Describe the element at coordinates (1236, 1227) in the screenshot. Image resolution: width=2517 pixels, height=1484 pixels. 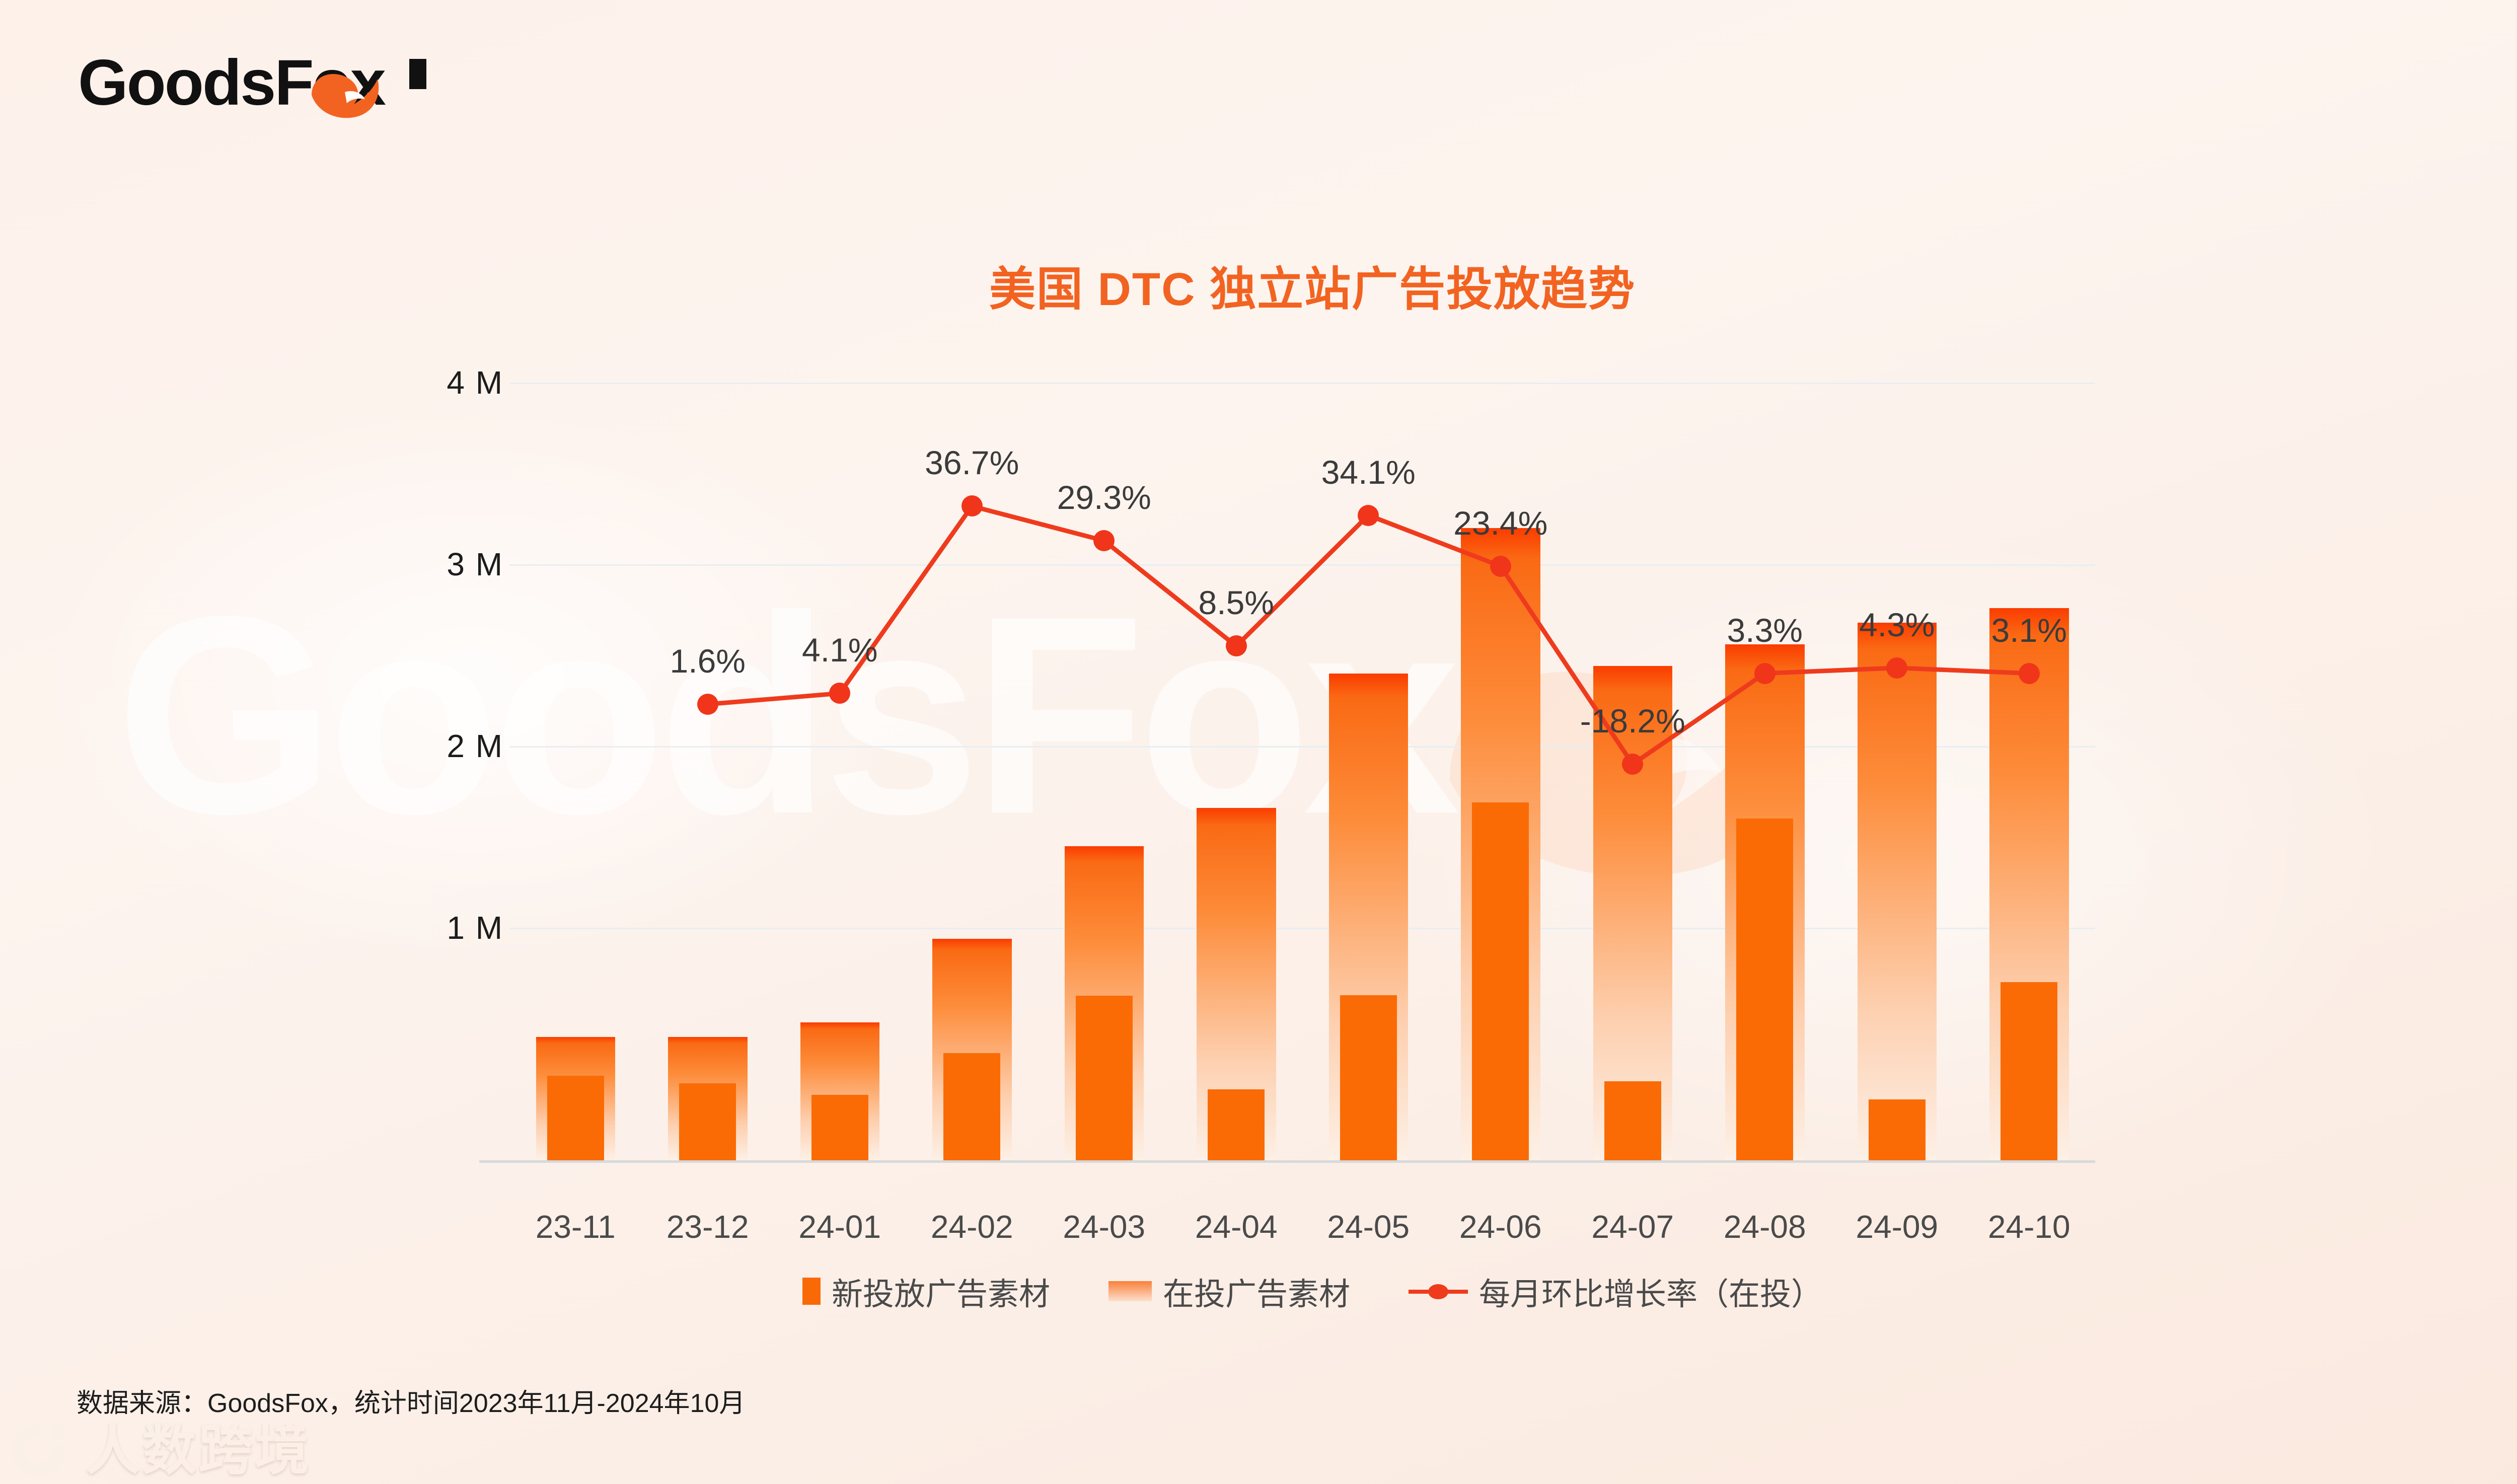
I see `x-axis-label: 24-04` at that location.